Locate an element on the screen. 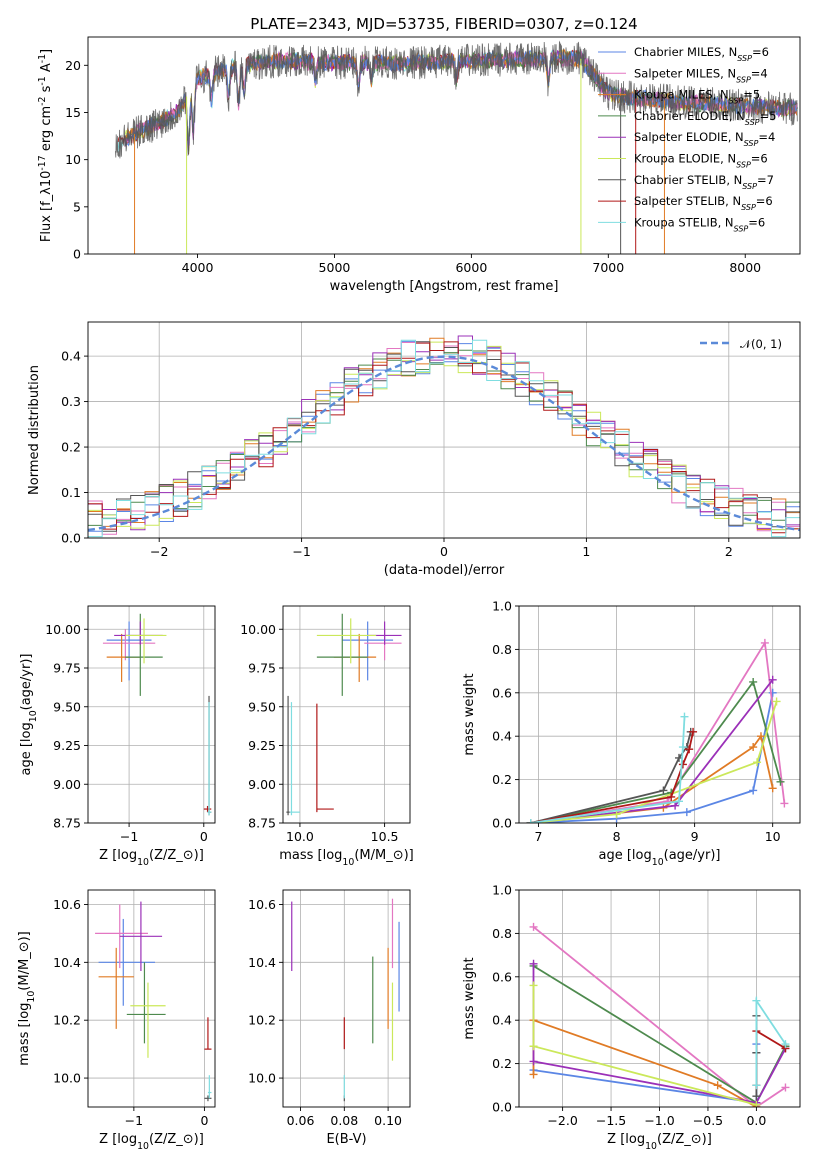 The height and width of the screenshot is (1170, 819). legend-name: Salpeter MILES, N is located at coordinates (685, 73).